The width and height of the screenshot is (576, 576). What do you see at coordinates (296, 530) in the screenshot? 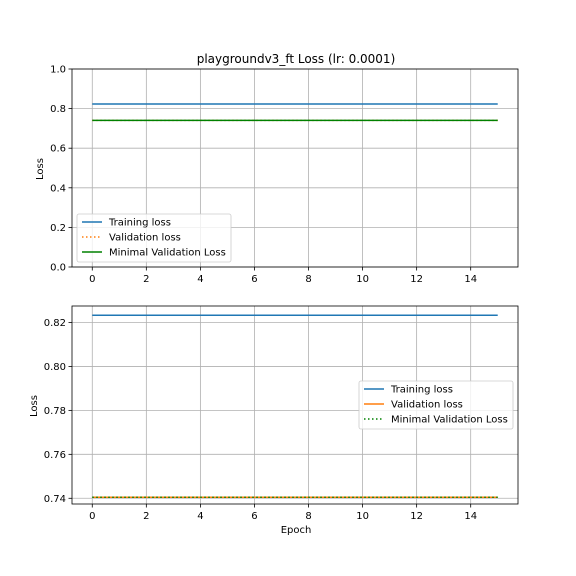
I see `bottom-x-axis-label: Epoch` at bounding box center [296, 530].